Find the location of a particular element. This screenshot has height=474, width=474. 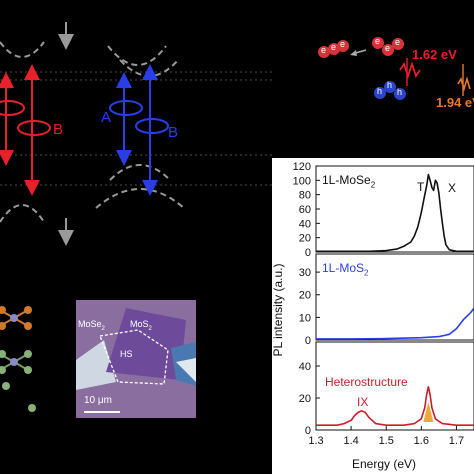

emission-wave-orange-icon is located at coordinates (464, 84).